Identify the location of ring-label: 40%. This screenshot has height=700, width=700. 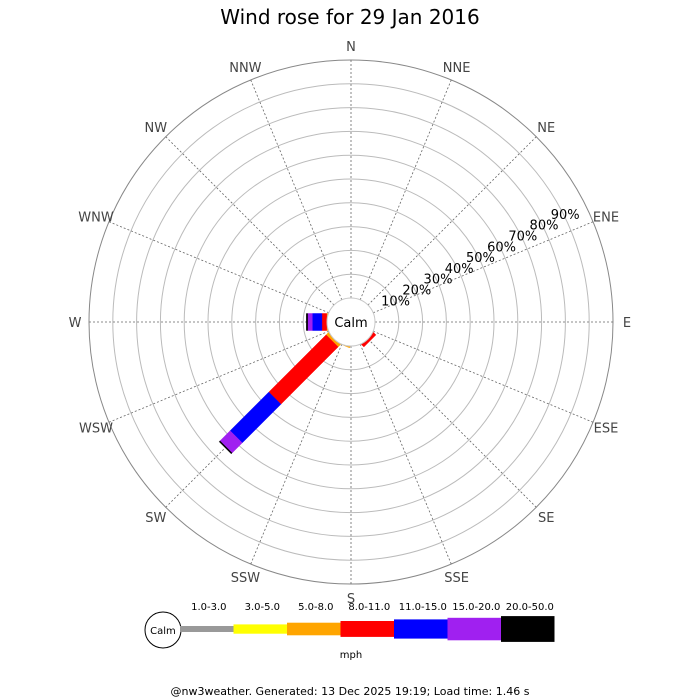
(459, 269).